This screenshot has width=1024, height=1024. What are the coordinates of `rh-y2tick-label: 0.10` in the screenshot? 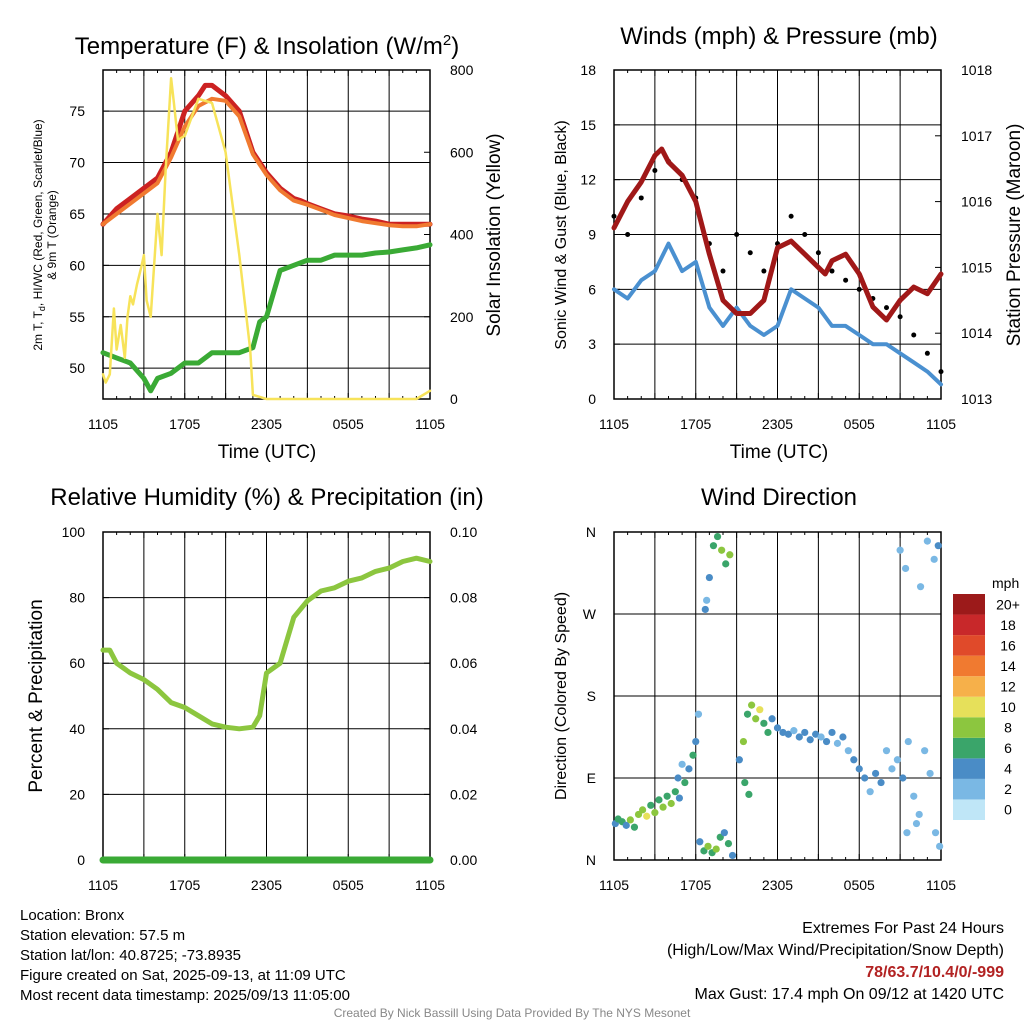 It's located at (463, 532).